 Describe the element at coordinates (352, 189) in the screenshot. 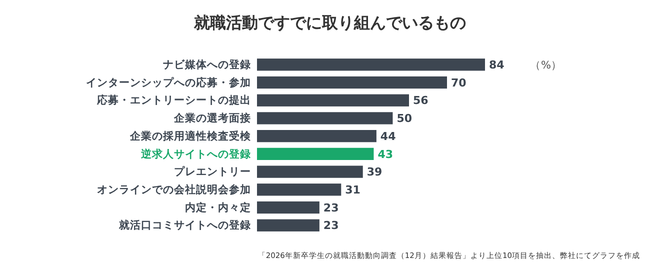

I see `data-label: 31` at that location.